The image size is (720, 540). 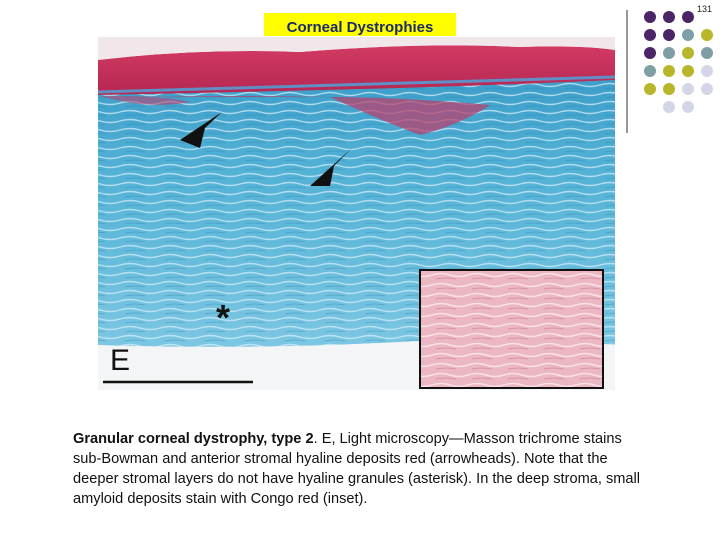 What do you see at coordinates (120, 360) in the screenshot?
I see `panel-label: E` at bounding box center [120, 360].